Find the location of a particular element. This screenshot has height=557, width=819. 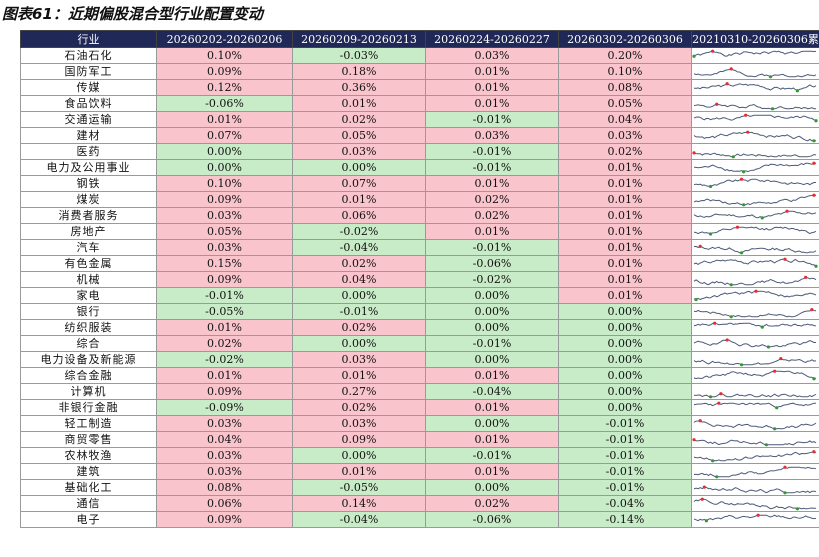

industry-name-cell: 电力设备及新能源 is located at coordinates (88, 359).